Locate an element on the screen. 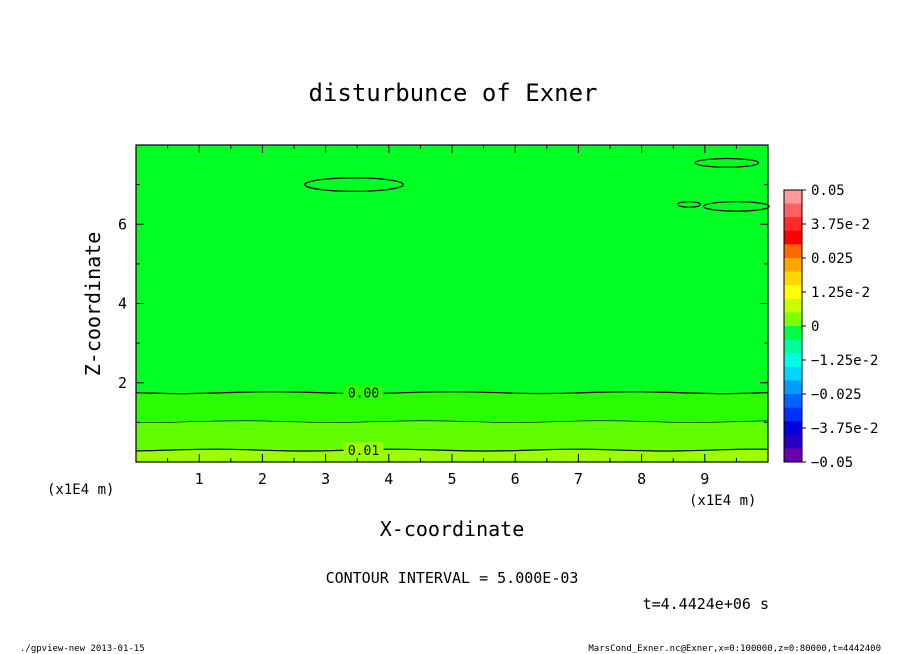 The width and height of the screenshot is (904, 654). x-tick-label: 5 is located at coordinates (451, 479).